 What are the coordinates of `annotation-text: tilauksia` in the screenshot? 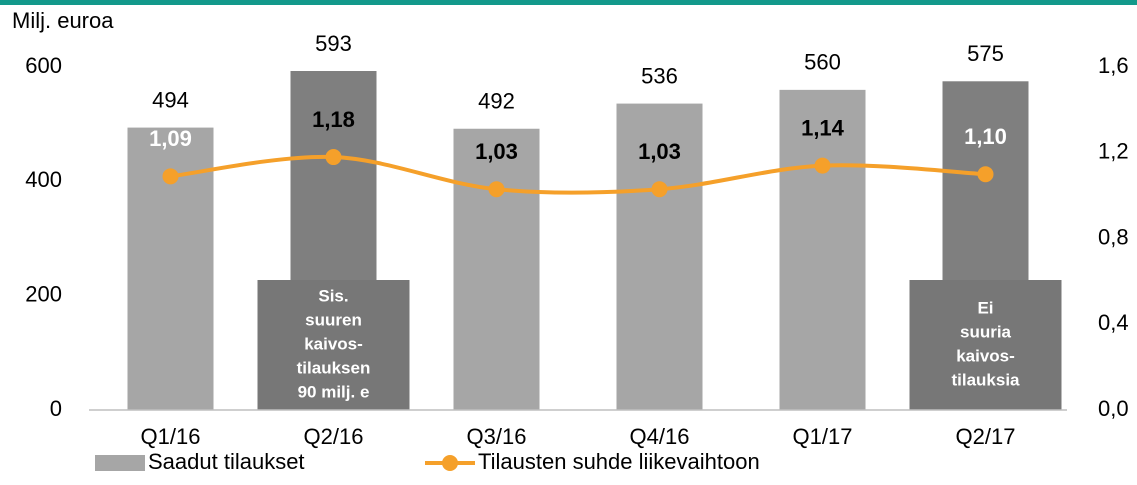 It's located at (985, 379).